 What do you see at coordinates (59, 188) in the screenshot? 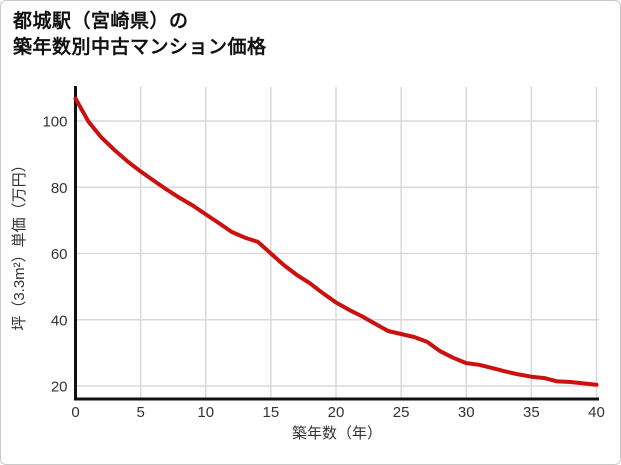
I see `y-tick-label: 80` at bounding box center [59, 188].